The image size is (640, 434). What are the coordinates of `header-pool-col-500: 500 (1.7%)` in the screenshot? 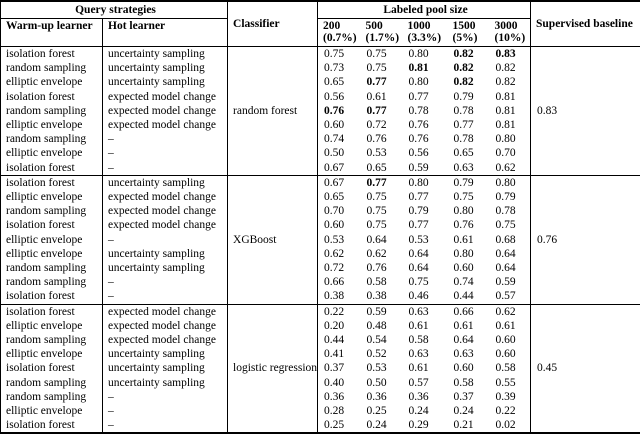 It's located at (382, 33).